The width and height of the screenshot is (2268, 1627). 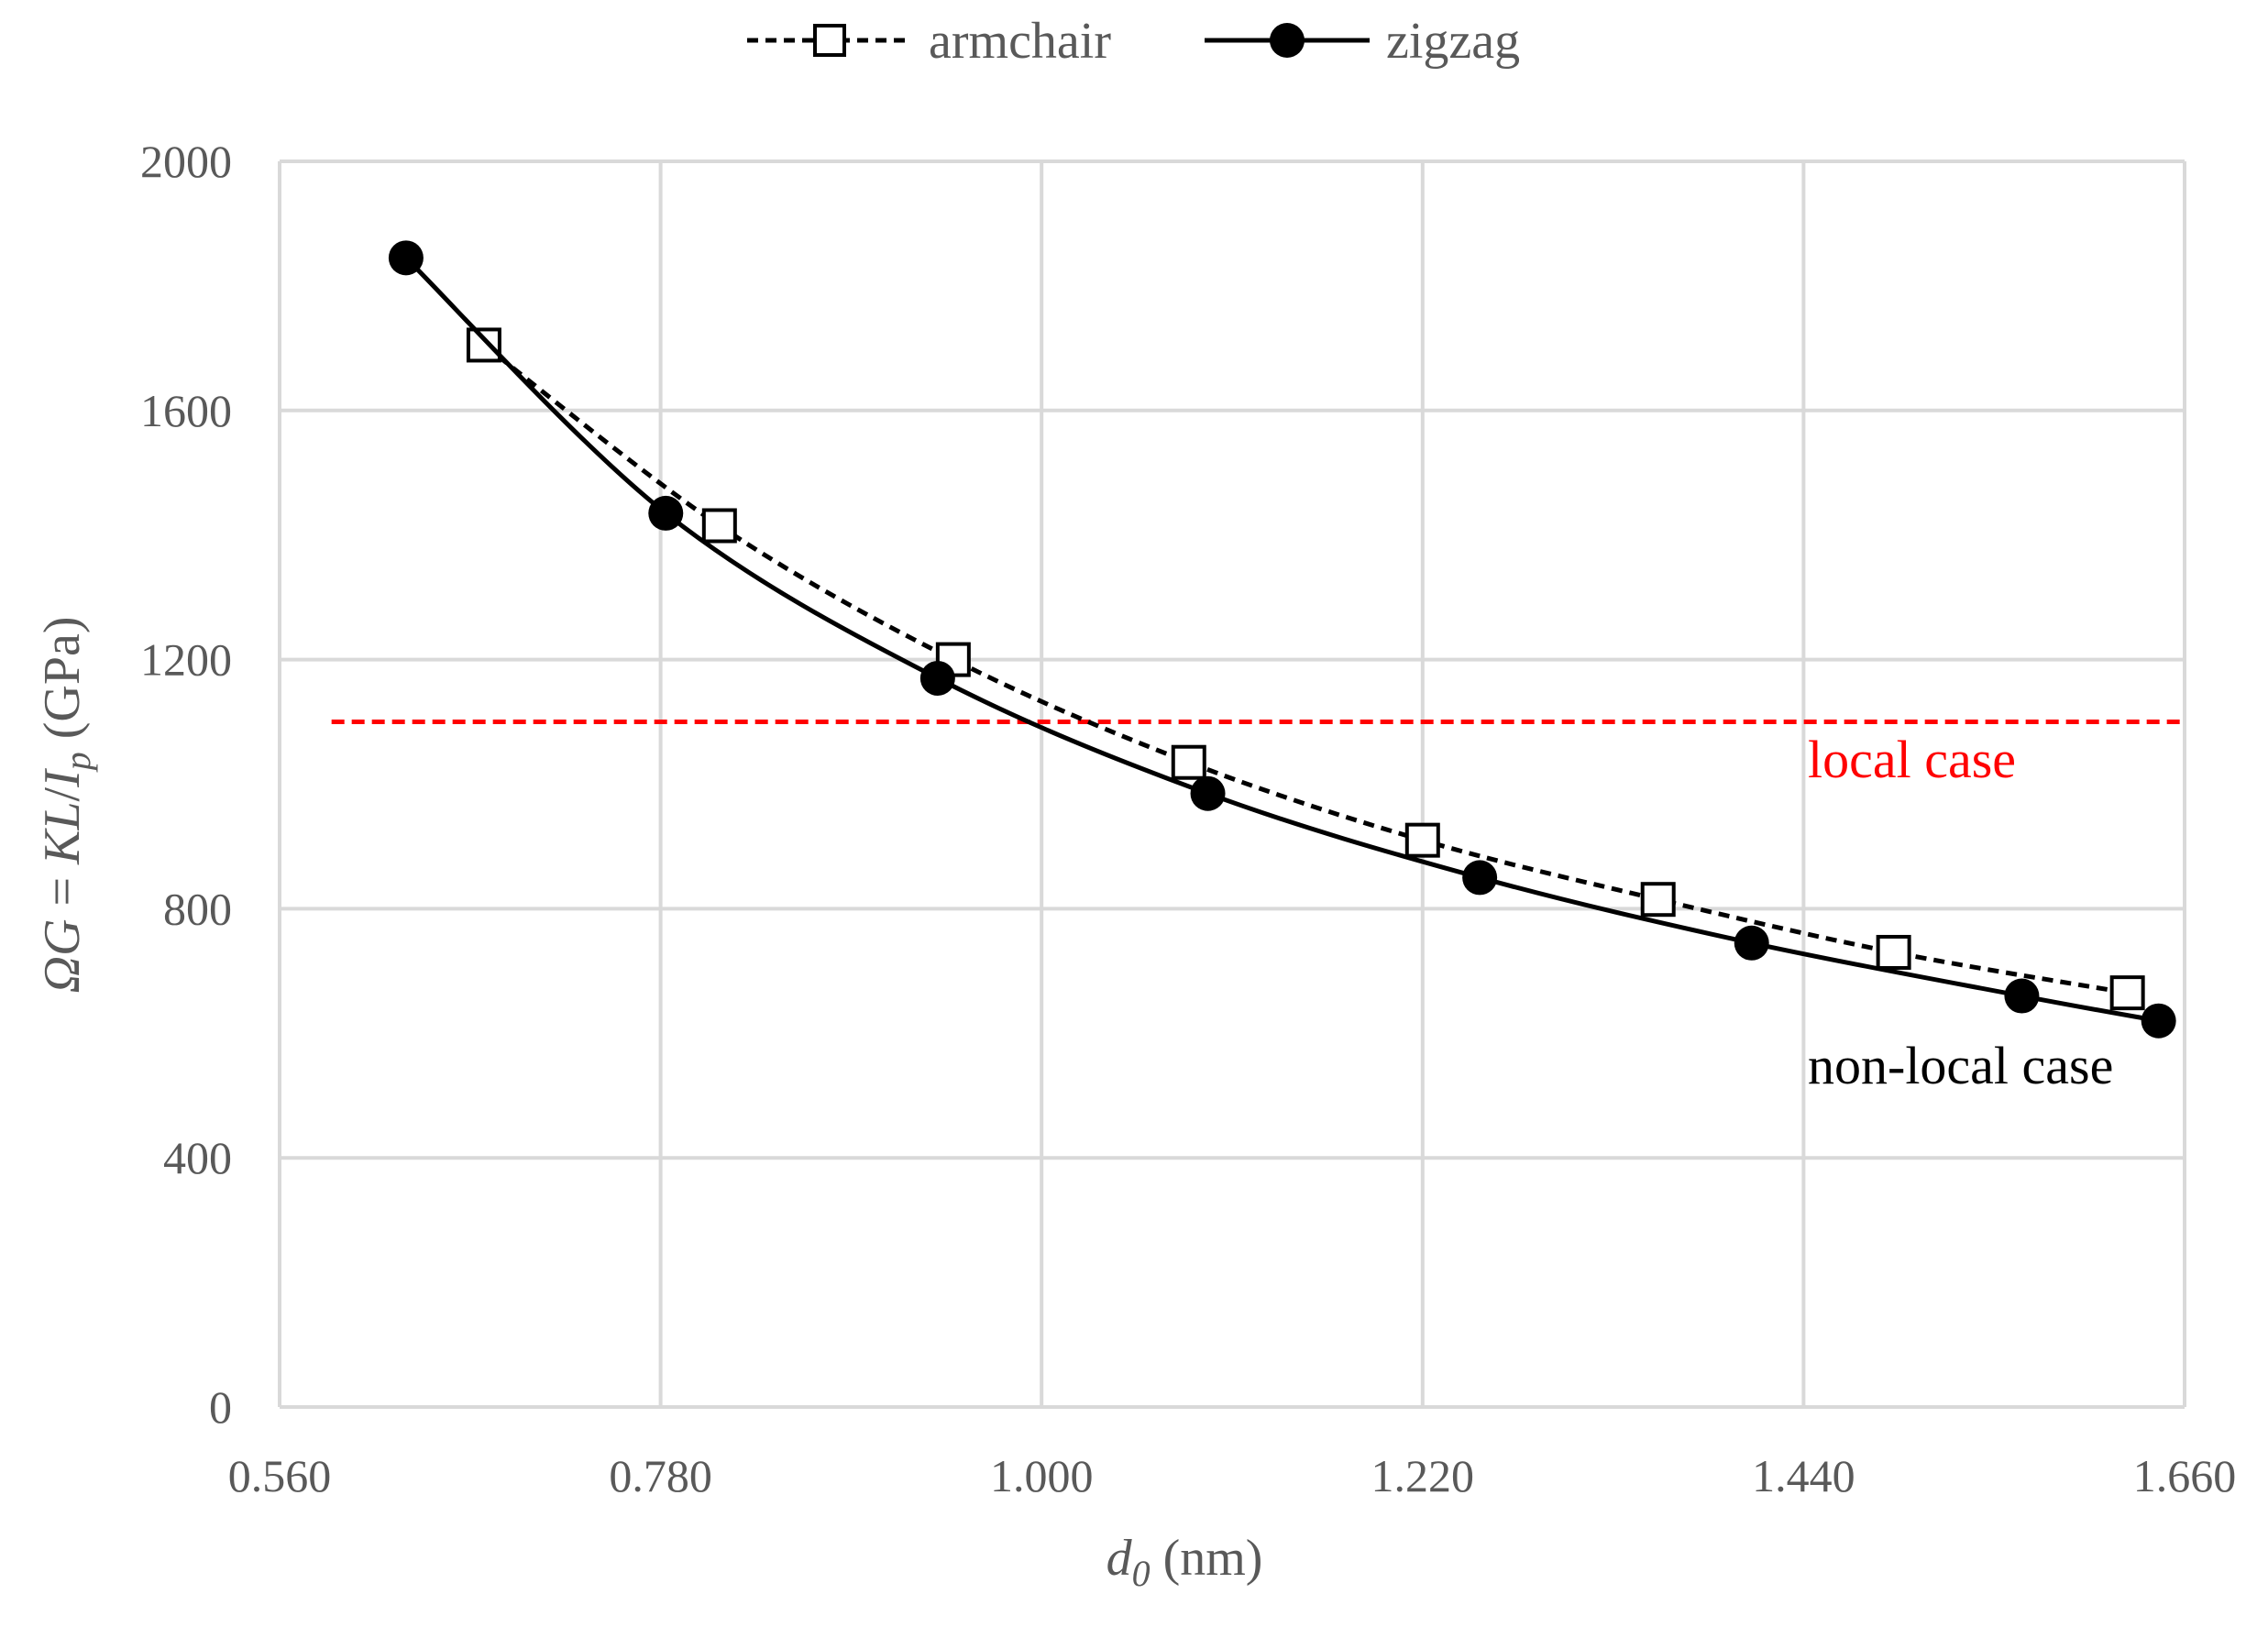 What do you see at coordinates (1423, 1475) in the screenshot?
I see `x-tick-label: 1.220` at bounding box center [1423, 1475].